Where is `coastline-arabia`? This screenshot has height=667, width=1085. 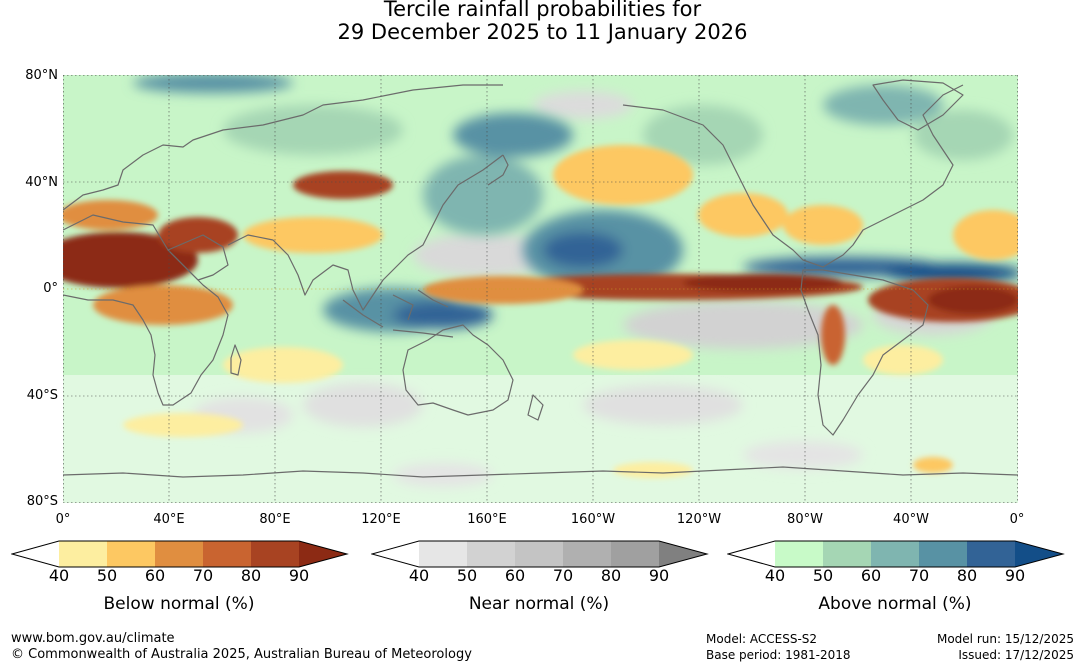 coastline-arabia is located at coordinates (198, 257).